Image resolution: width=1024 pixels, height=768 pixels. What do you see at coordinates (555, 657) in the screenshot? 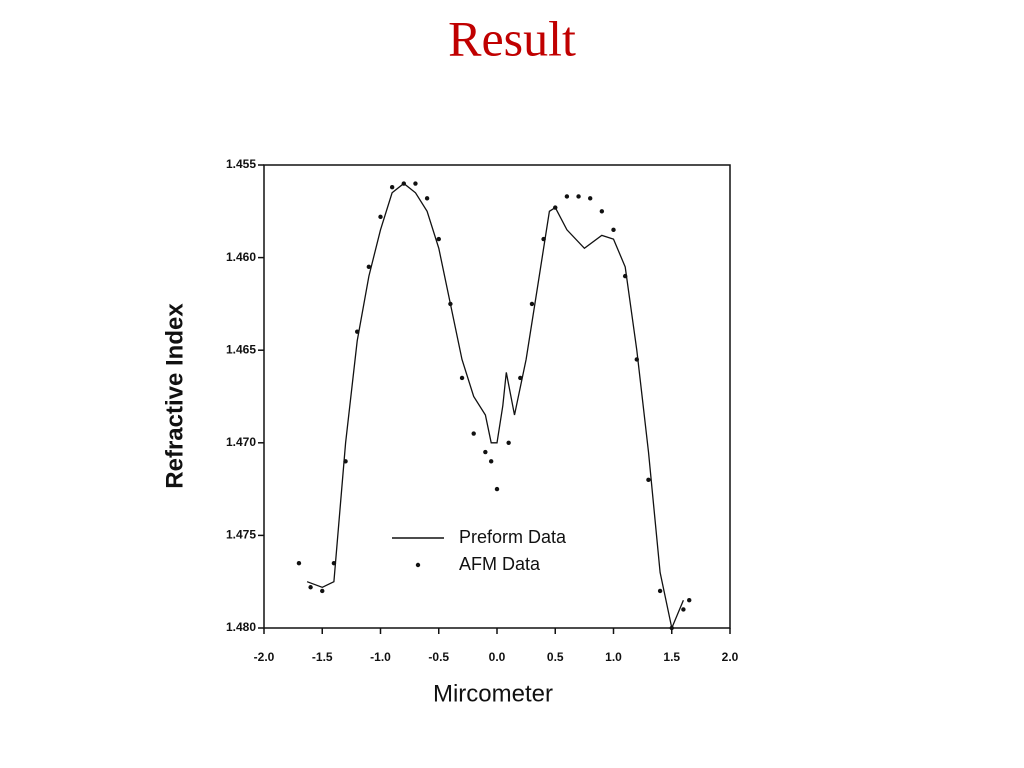
I see `x-tick-label: 0.5` at bounding box center [555, 657].